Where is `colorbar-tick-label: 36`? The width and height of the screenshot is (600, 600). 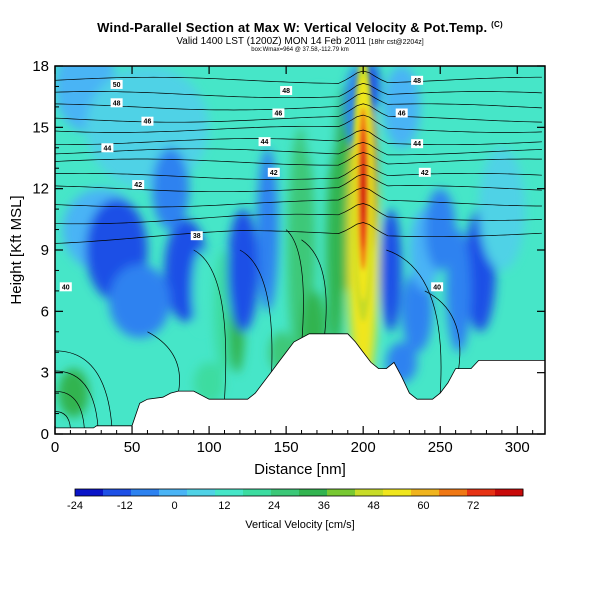
colorbar-tick-label: 36 is located at coordinates (324, 506).